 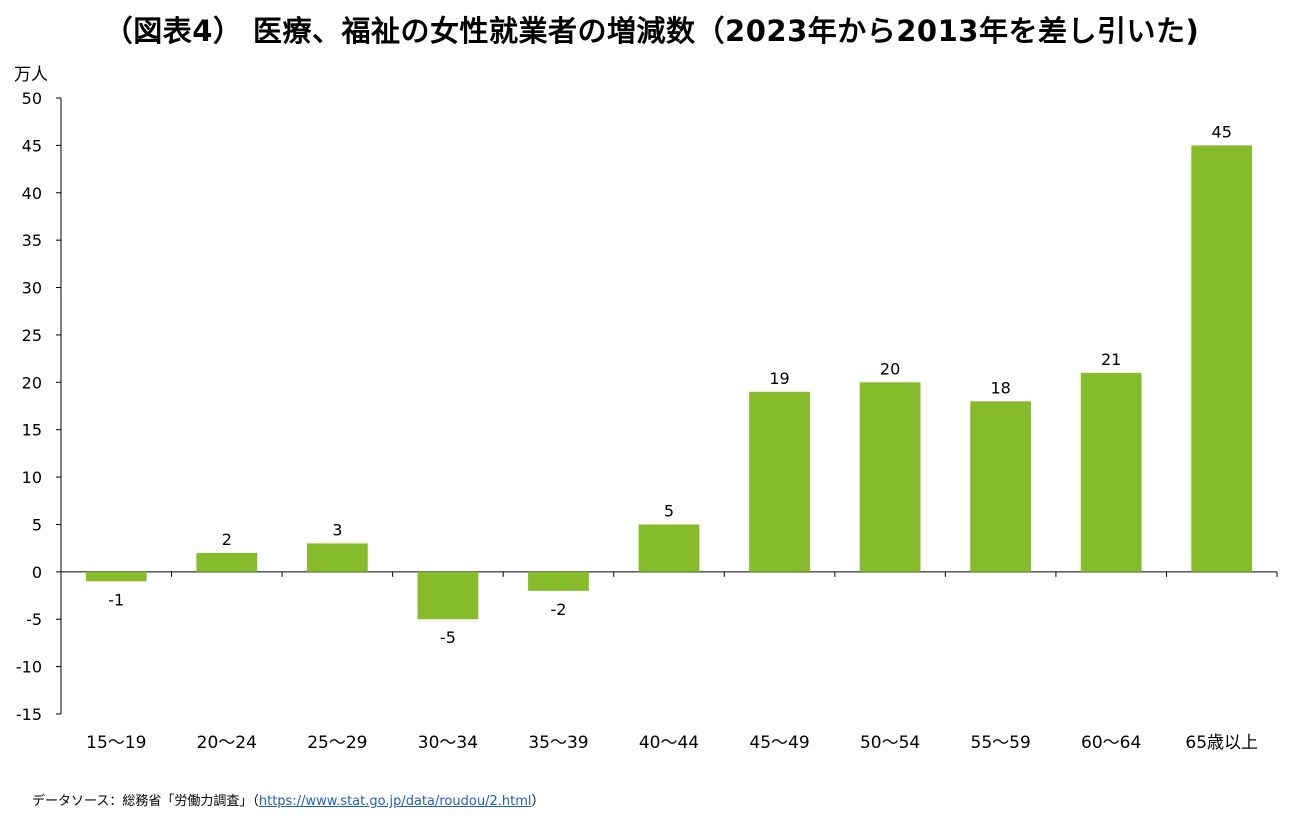 I want to click on data-label: 18, so click(x=1000, y=387).